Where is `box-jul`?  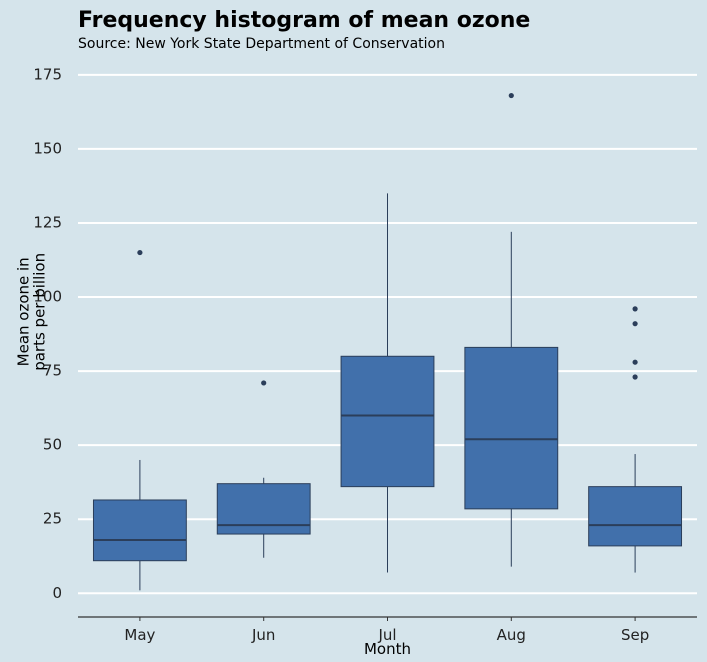 box-jul is located at coordinates (387, 383).